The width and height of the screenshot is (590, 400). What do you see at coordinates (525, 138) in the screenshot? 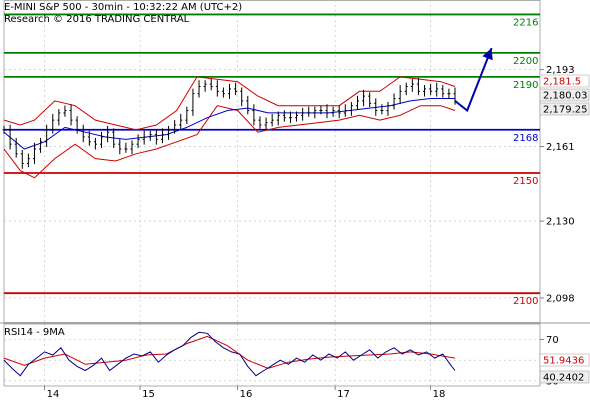
I see `level-label-2168: 2168` at bounding box center [525, 138].